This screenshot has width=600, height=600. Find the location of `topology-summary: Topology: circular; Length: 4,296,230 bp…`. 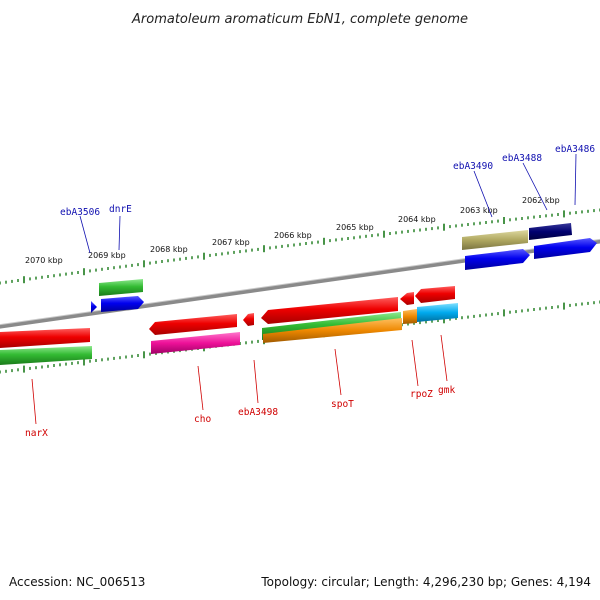

topology-summary: Topology: circular; Length: 4,296,230 bp… is located at coordinates (425, 582).